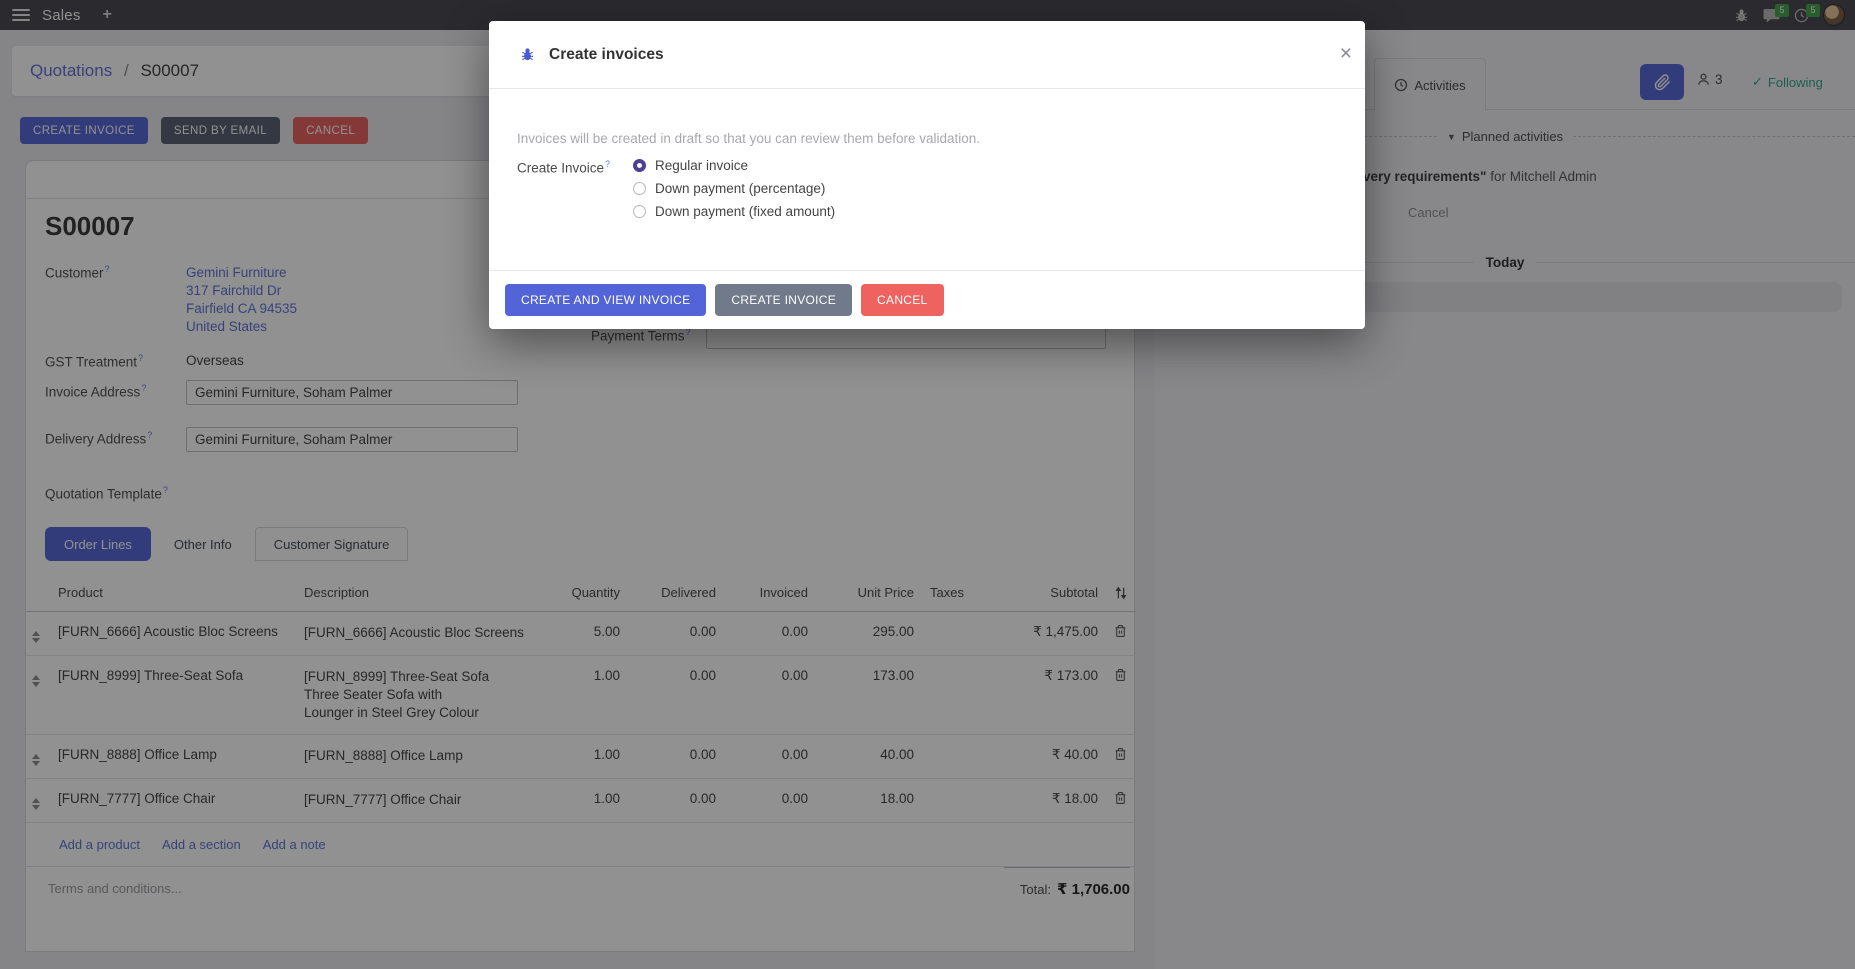 This screenshot has height=969, width=1855. I want to click on cancel-order-button: CANCEL, so click(331, 130).